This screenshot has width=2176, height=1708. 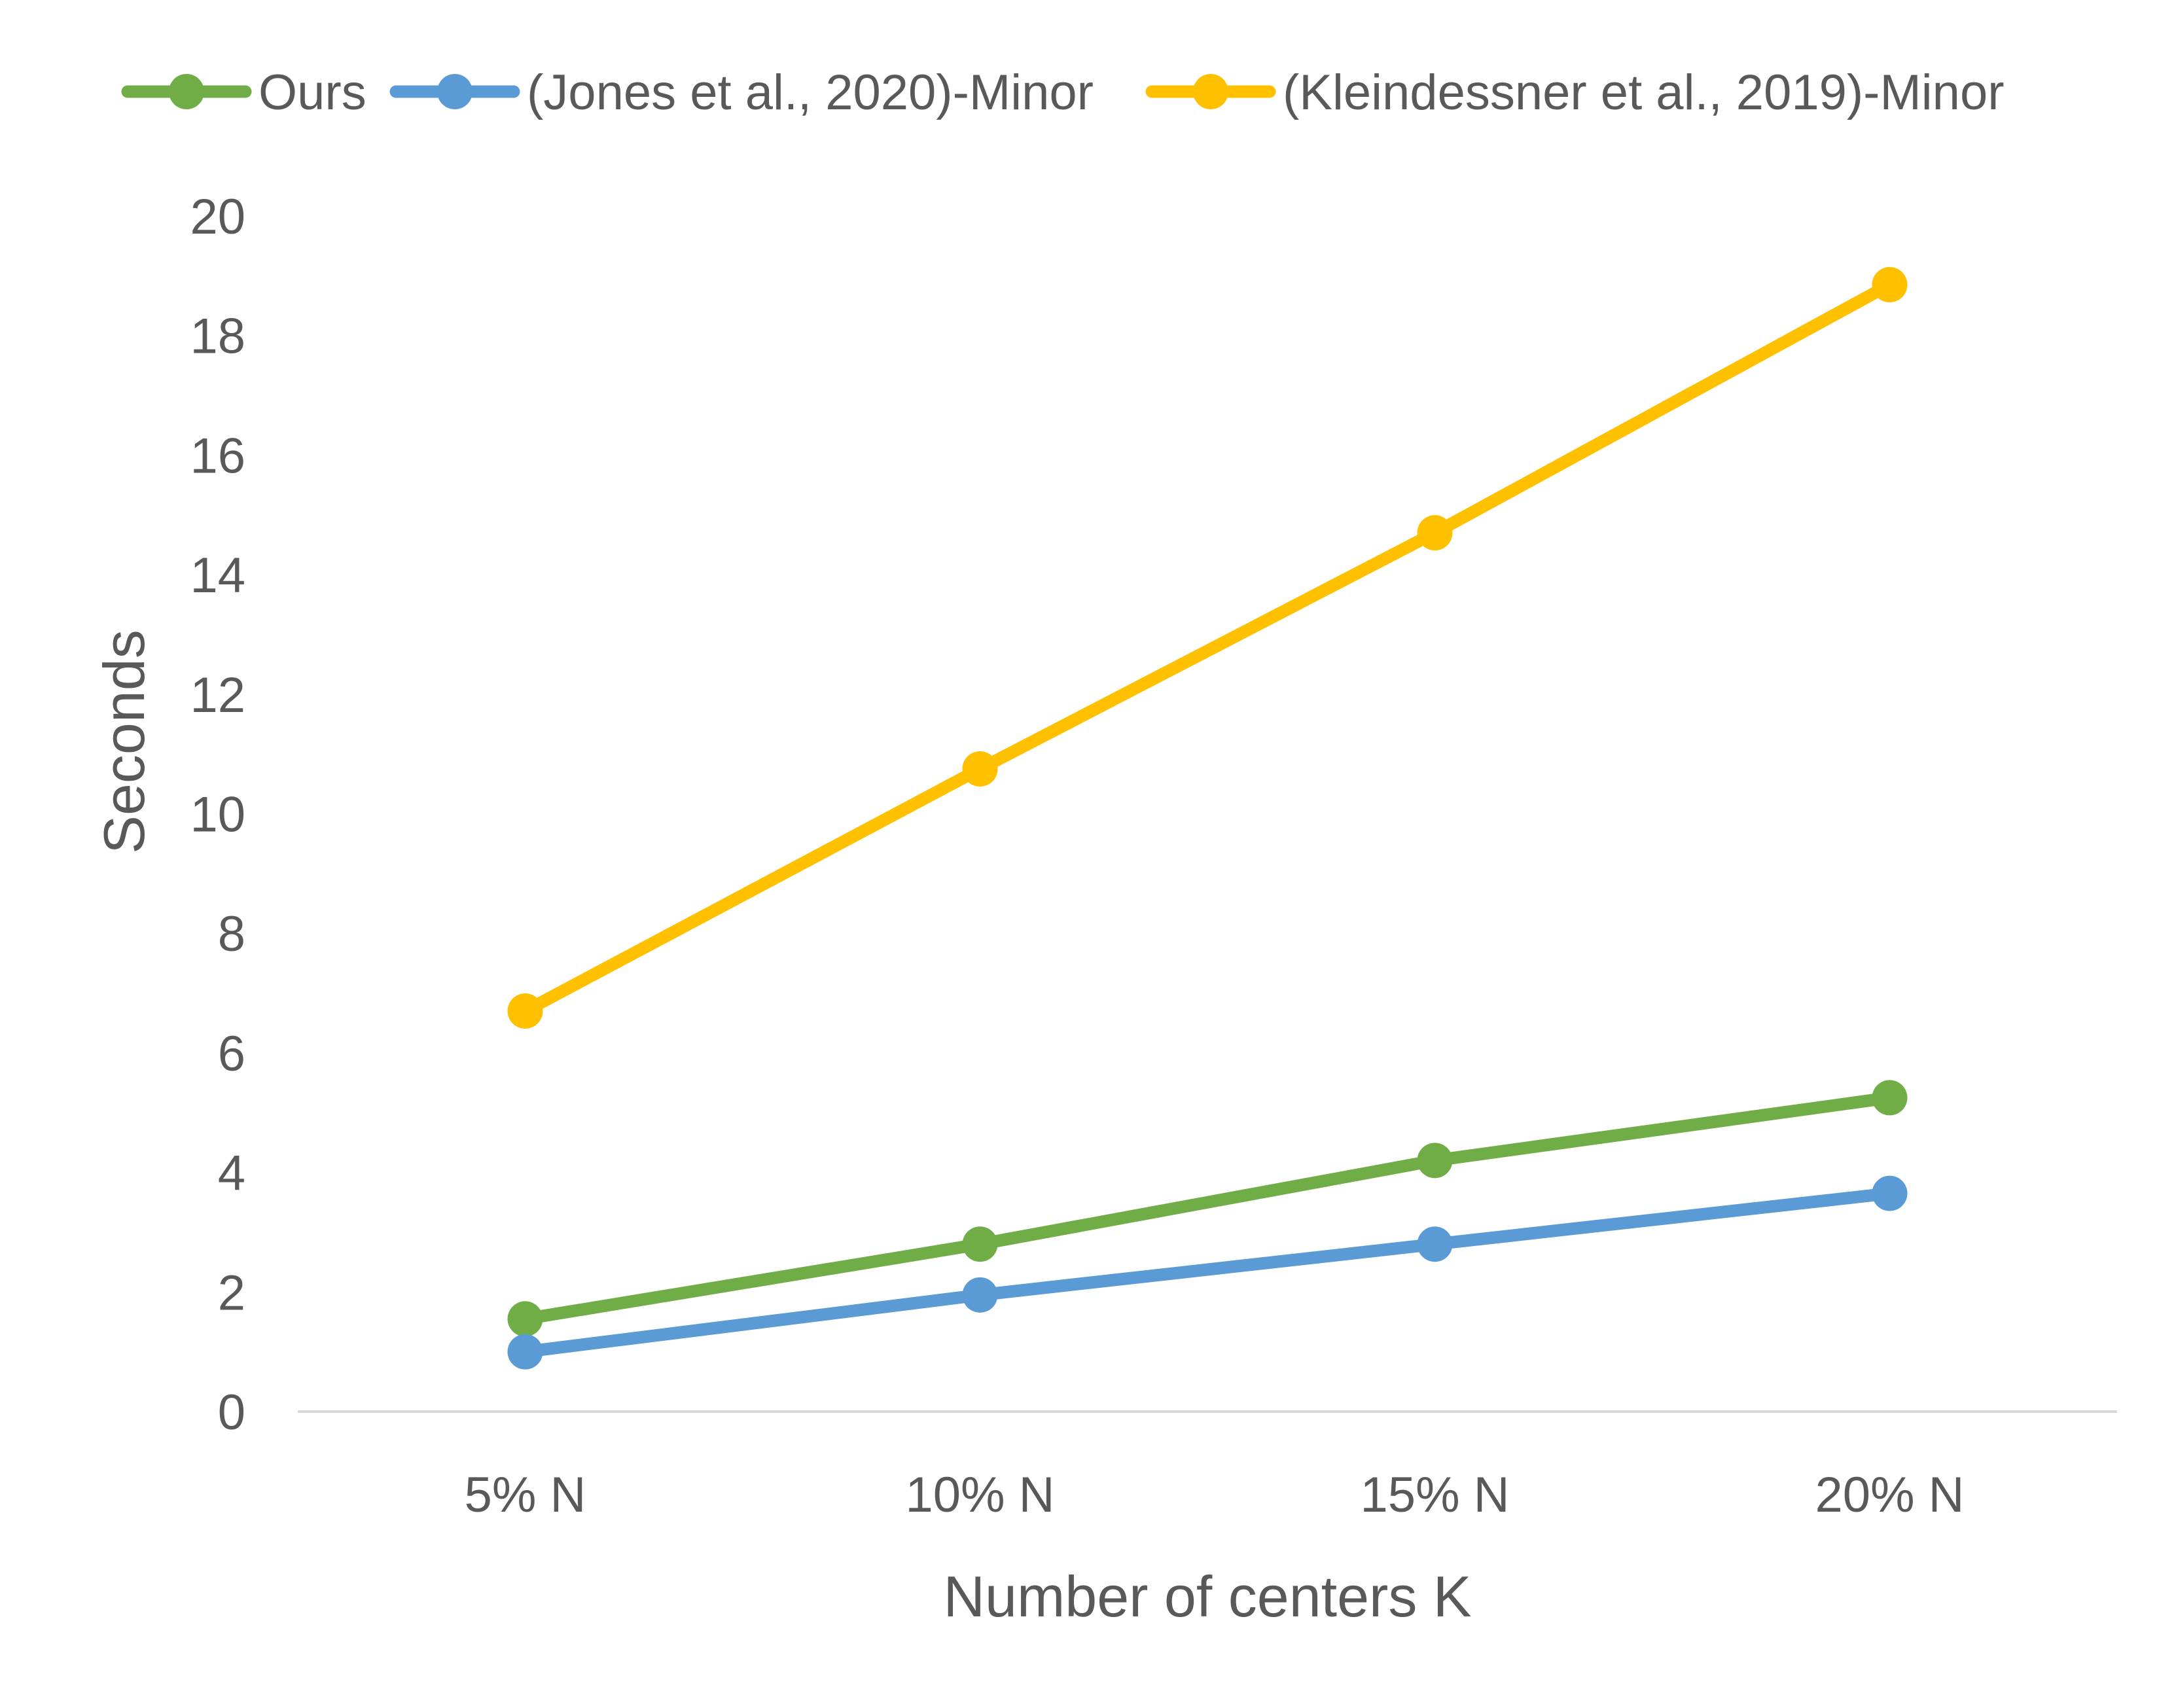 I want to click on y-tick-label: 18, so click(x=217, y=337).